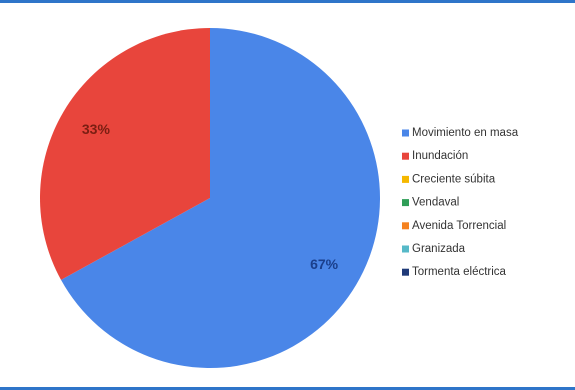  What do you see at coordinates (405, 133) in the screenshot?
I see `legend-swatch-movimiento-en-masa` at bounding box center [405, 133].